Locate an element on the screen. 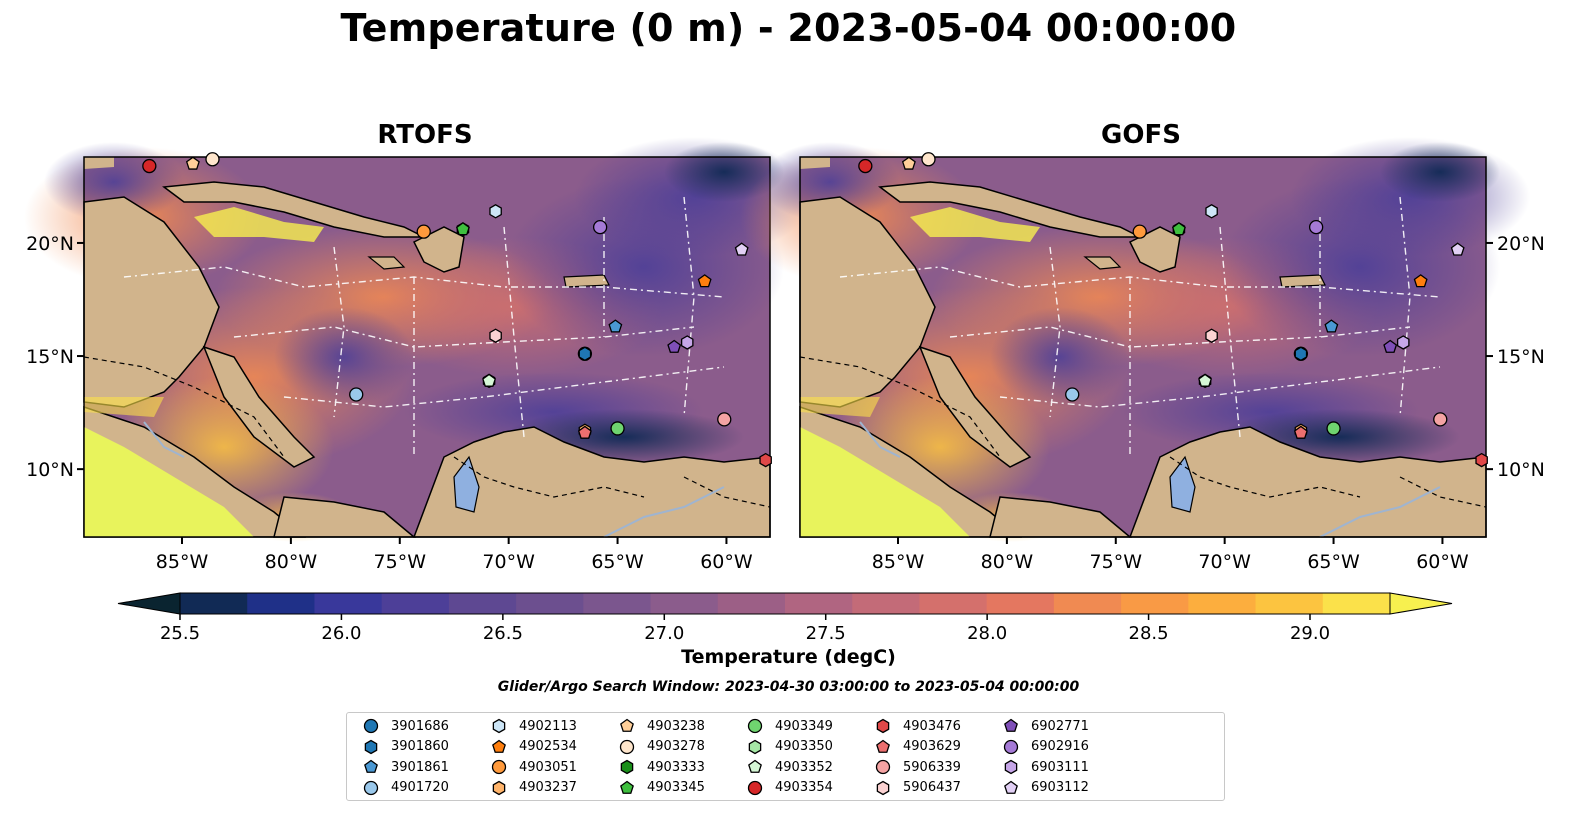 The height and width of the screenshot is (827, 1577). legend-label: 3901861 is located at coordinates (420, 767).